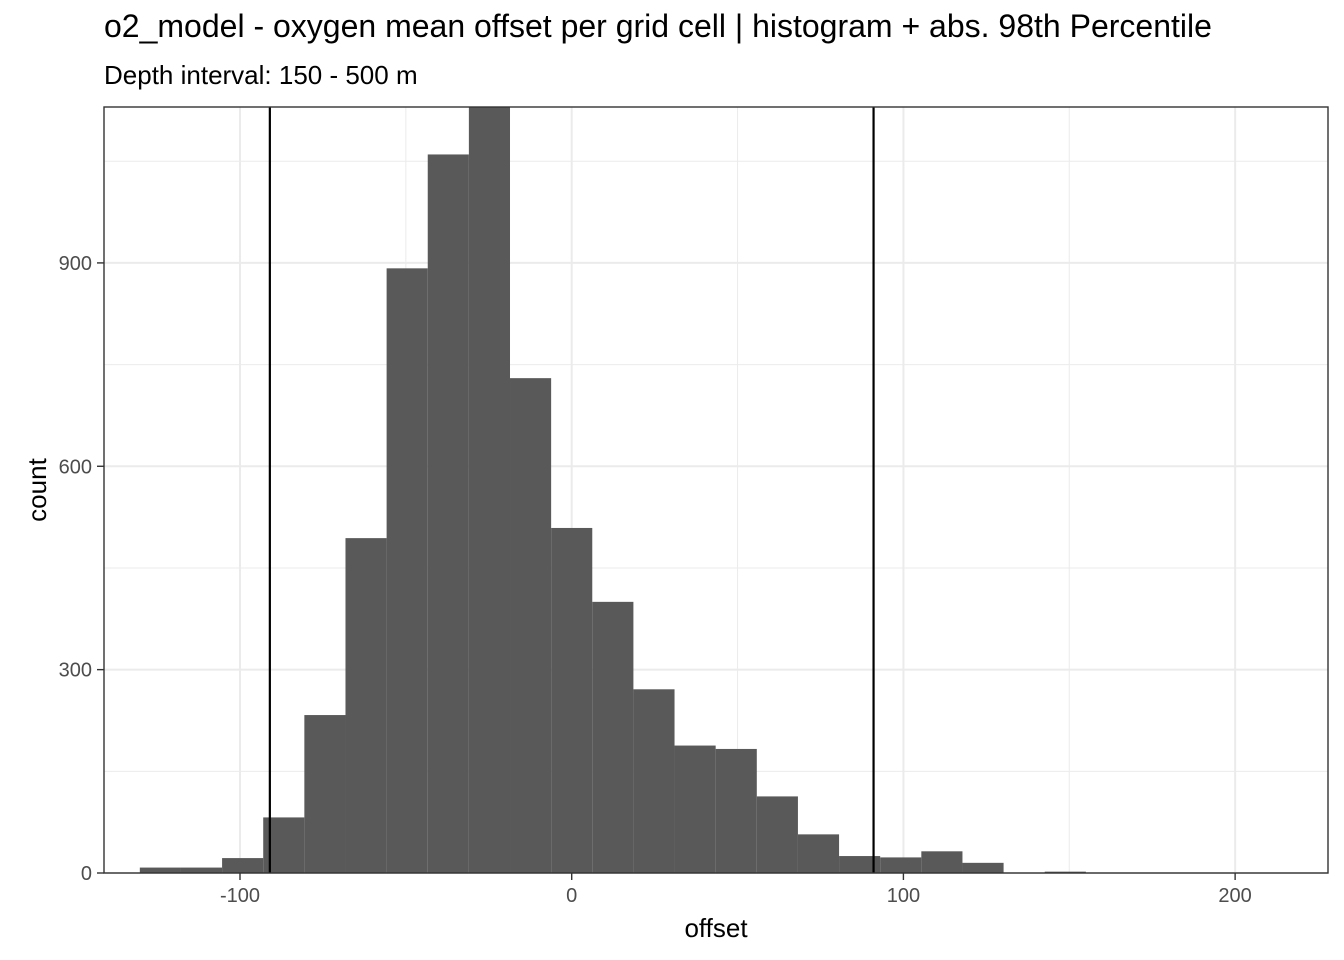 The image size is (1344, 960). I want to click on y-tick-label: 0, so click(86, 874).